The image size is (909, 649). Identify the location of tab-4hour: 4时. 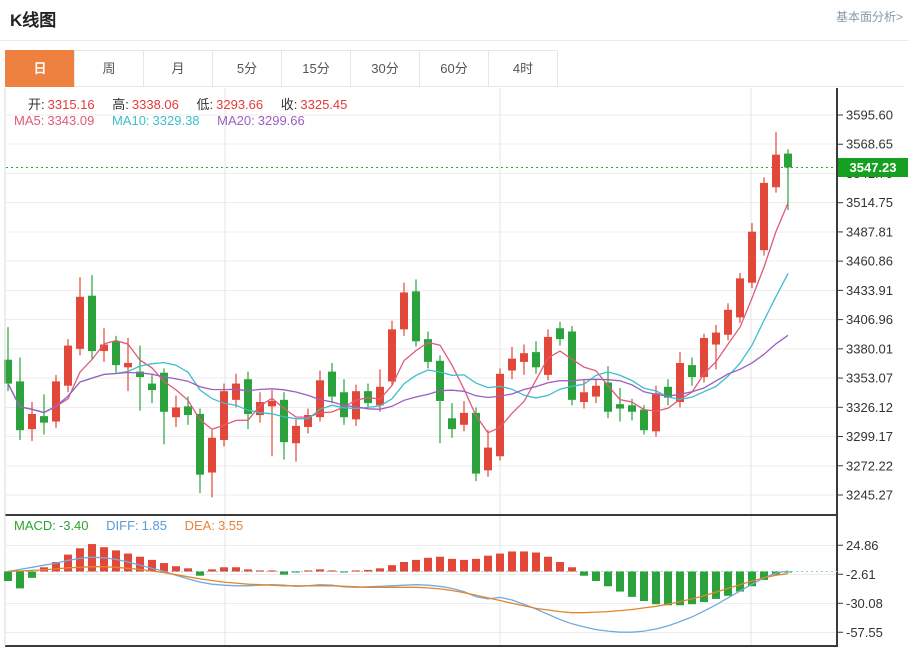
(523, 68).